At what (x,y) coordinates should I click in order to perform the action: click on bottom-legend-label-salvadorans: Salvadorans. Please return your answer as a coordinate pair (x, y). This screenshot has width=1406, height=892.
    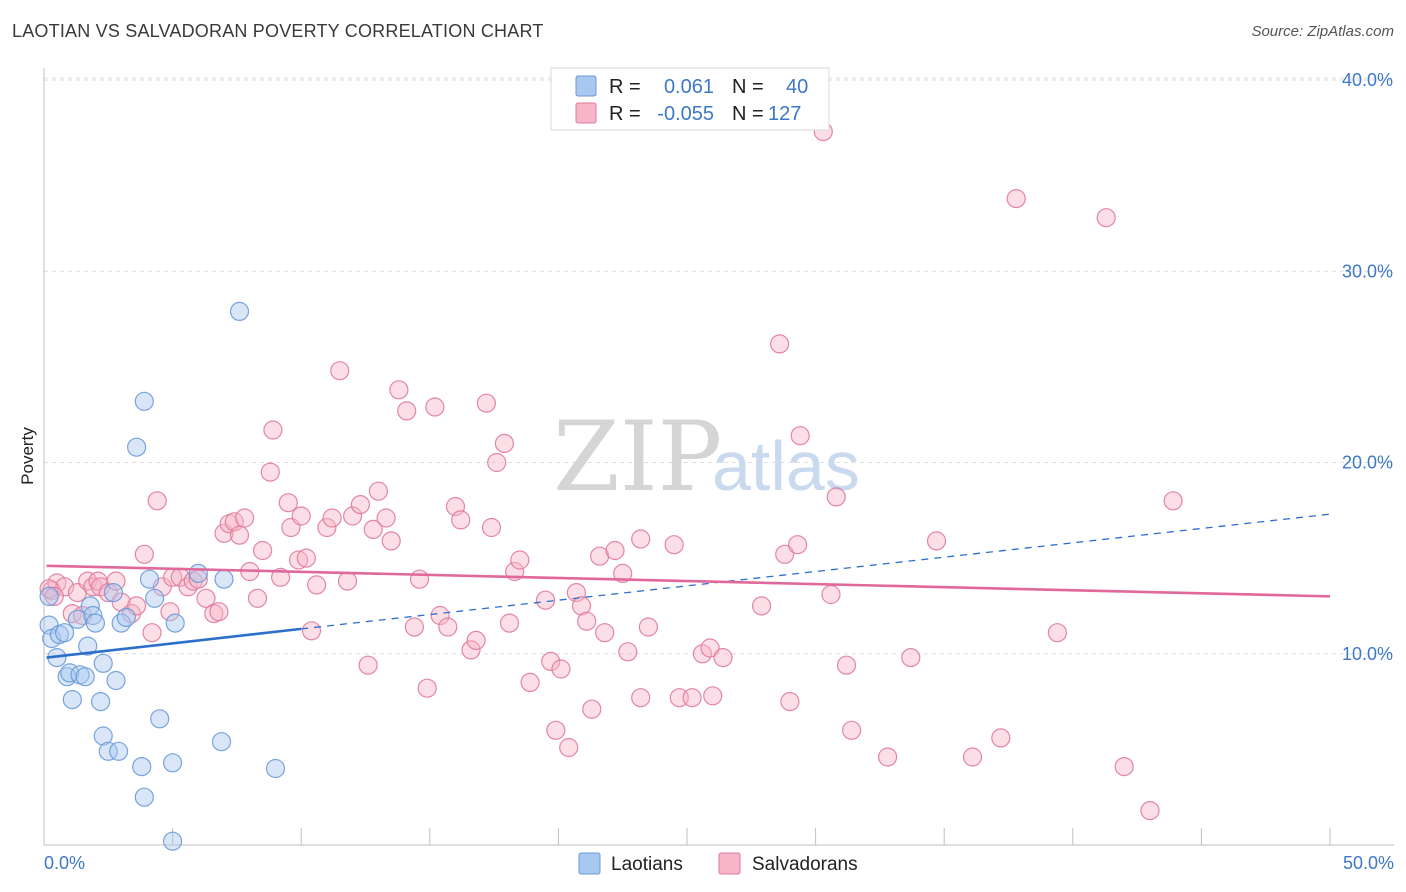
    Looking at the image, I should click on (805, 864).